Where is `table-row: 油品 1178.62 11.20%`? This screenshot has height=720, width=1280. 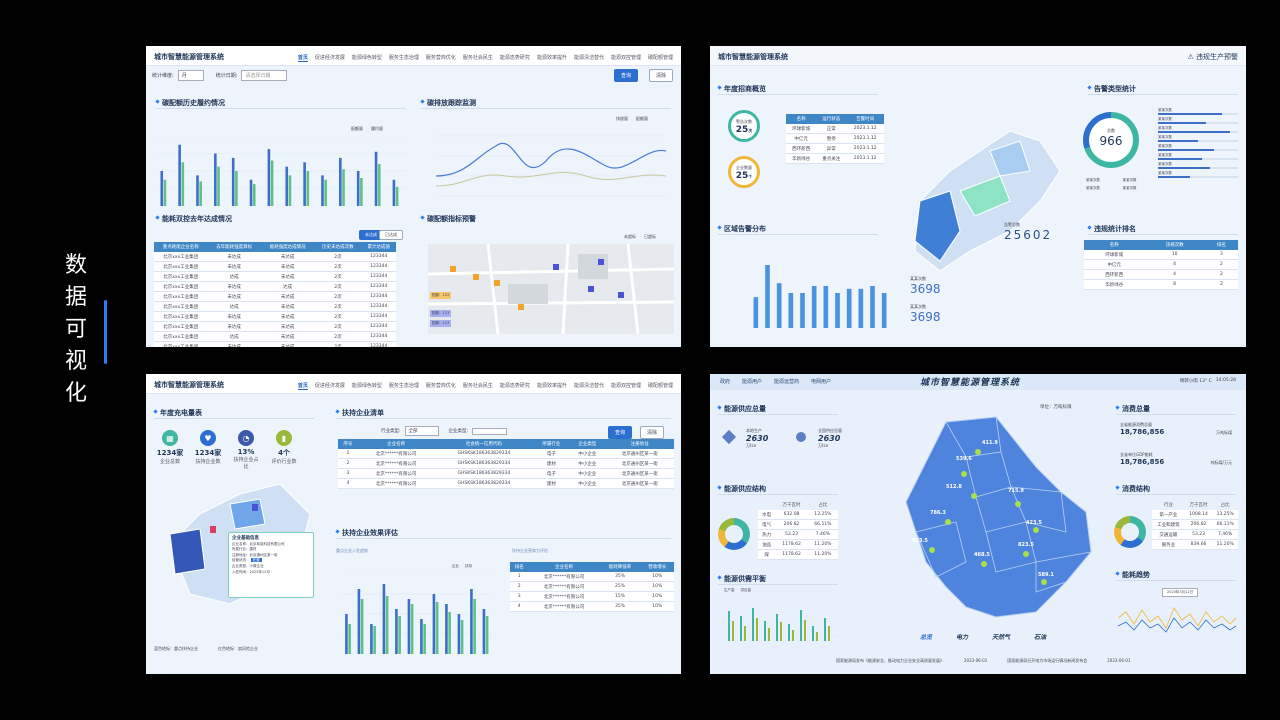 table-row: 油品 1178.62 11.20% is located at coordinates (798, 544).